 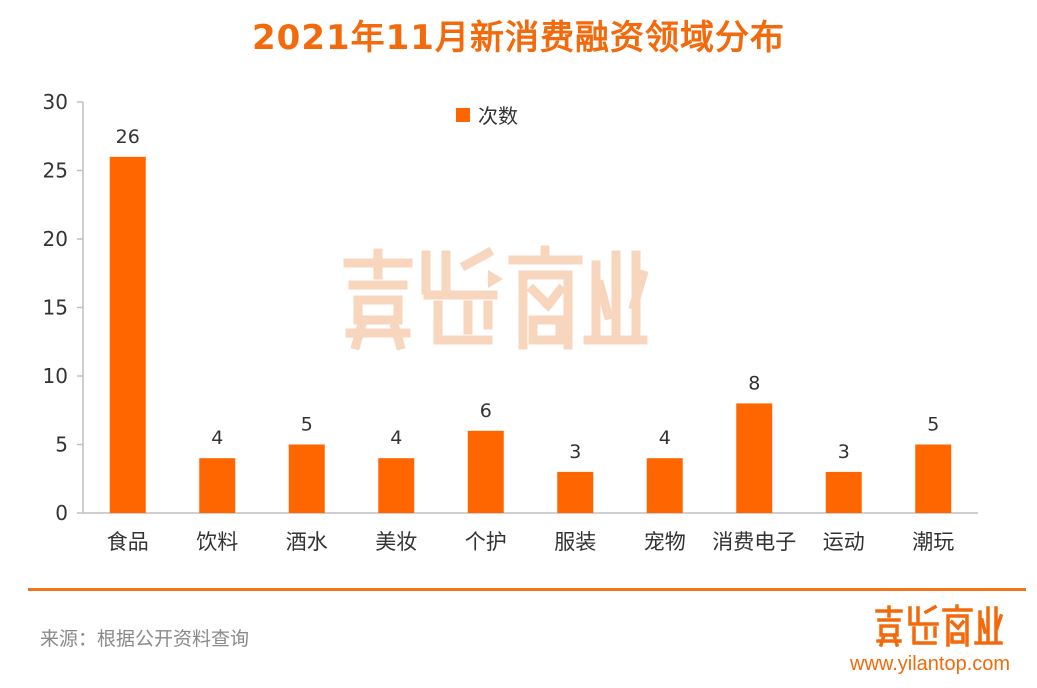 What do you see at coordinates (933, 542) in the screenshot?
I see `x-tick-label: 潮玩` at bounding box center [933, 542].